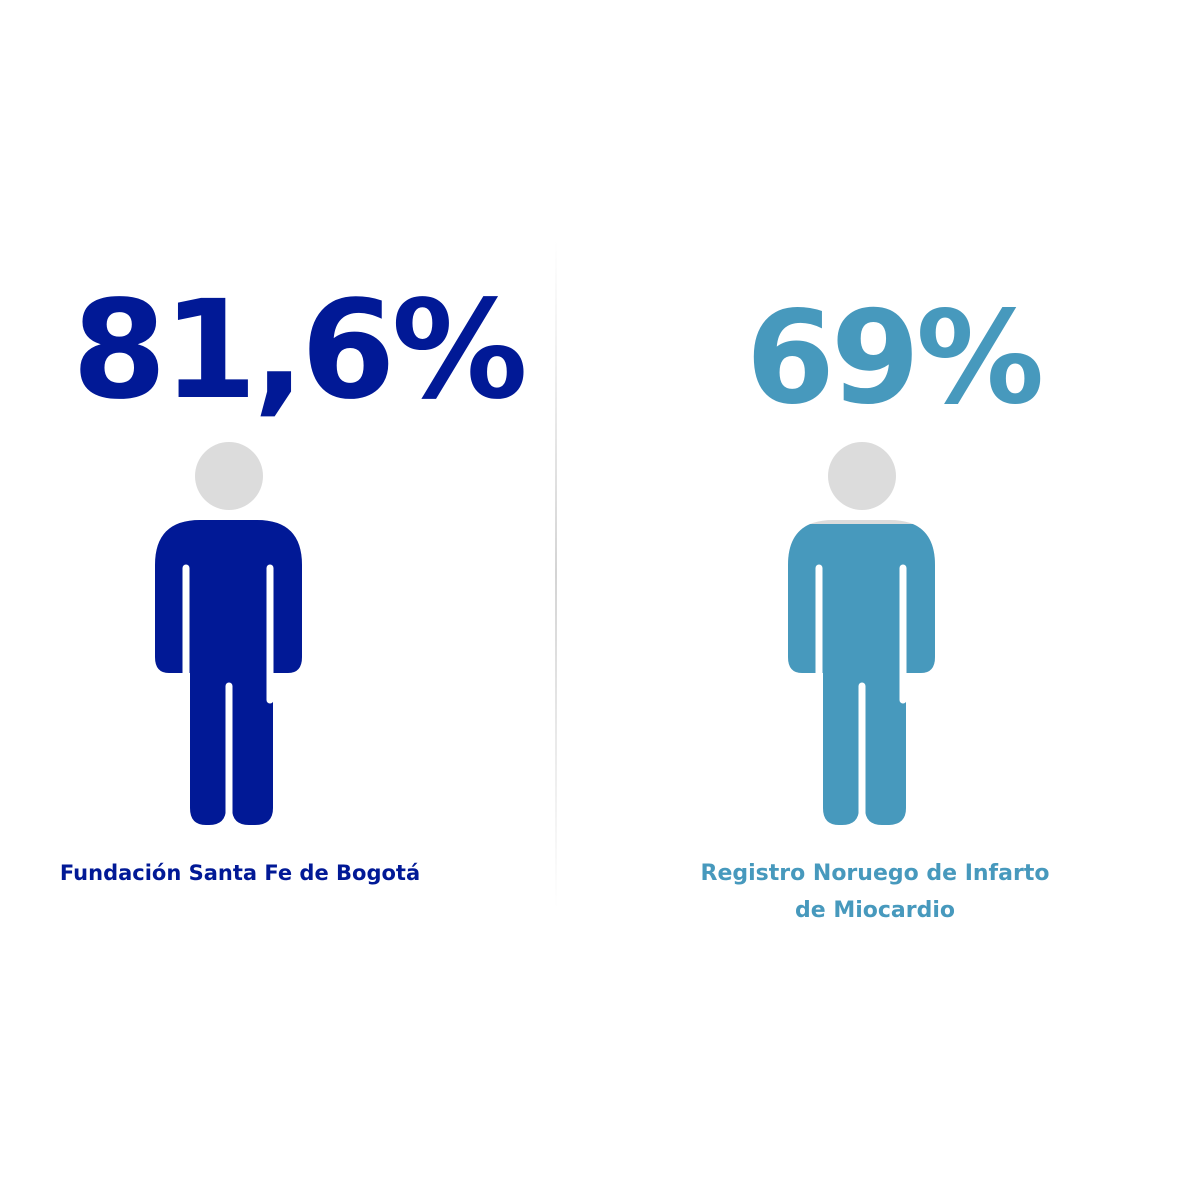  Describe the element at coordinates (874, 910) in the screenshot. I see `category-label-1-line-2: de Miocardio` at that location.